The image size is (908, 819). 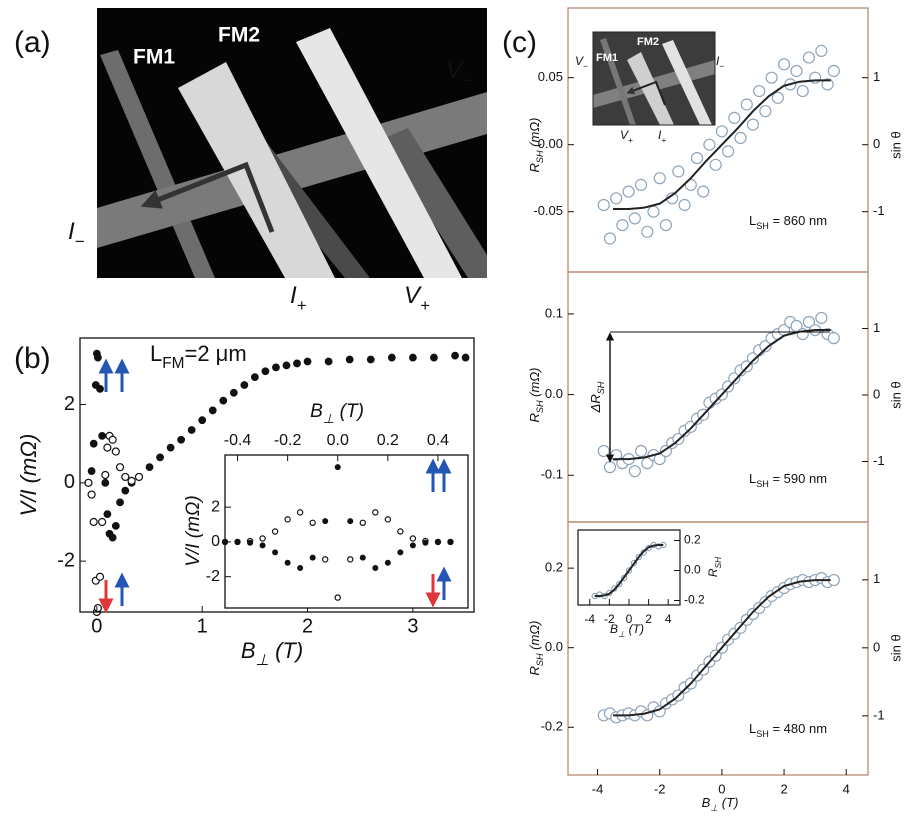 I want to click on annotation: LSH = 480 nm, so click(x=788, y=730).